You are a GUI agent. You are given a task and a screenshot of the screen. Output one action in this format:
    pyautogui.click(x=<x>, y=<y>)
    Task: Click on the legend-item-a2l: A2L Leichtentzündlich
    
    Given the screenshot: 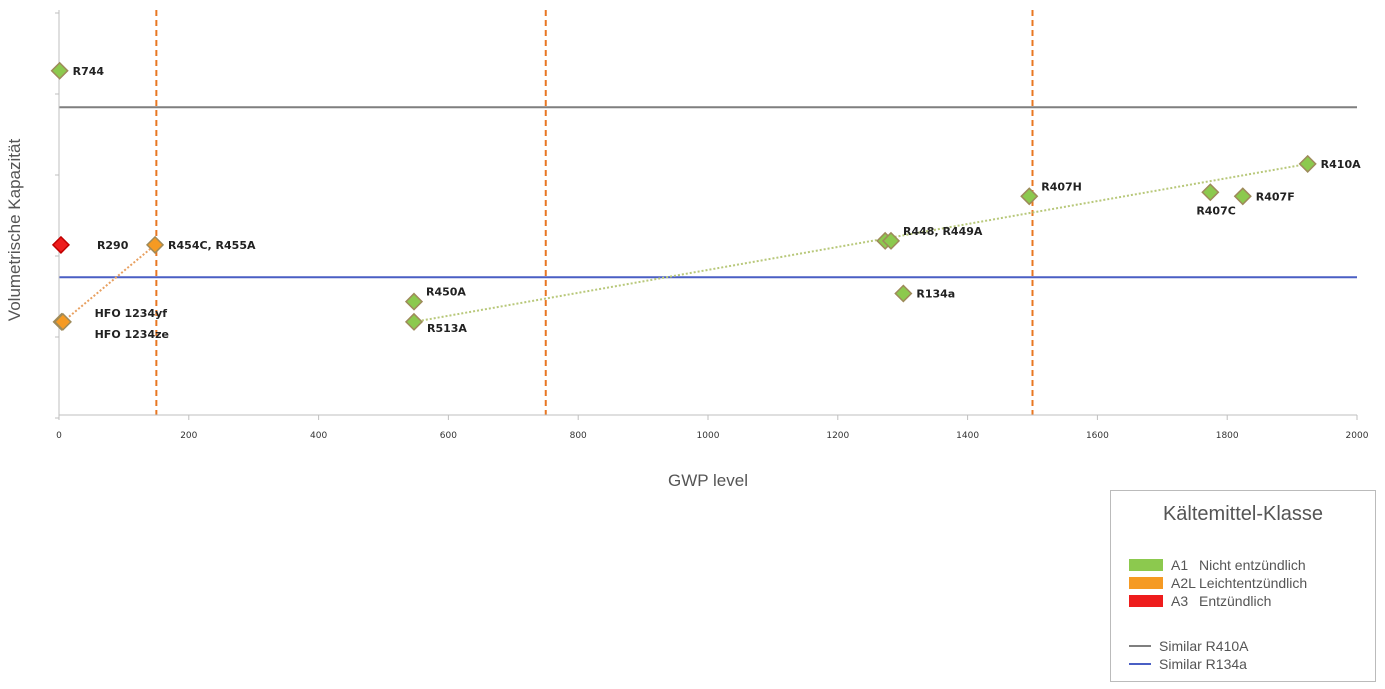 What is the action you would take?
    pyautogui.click(x=1218, y=583)
    